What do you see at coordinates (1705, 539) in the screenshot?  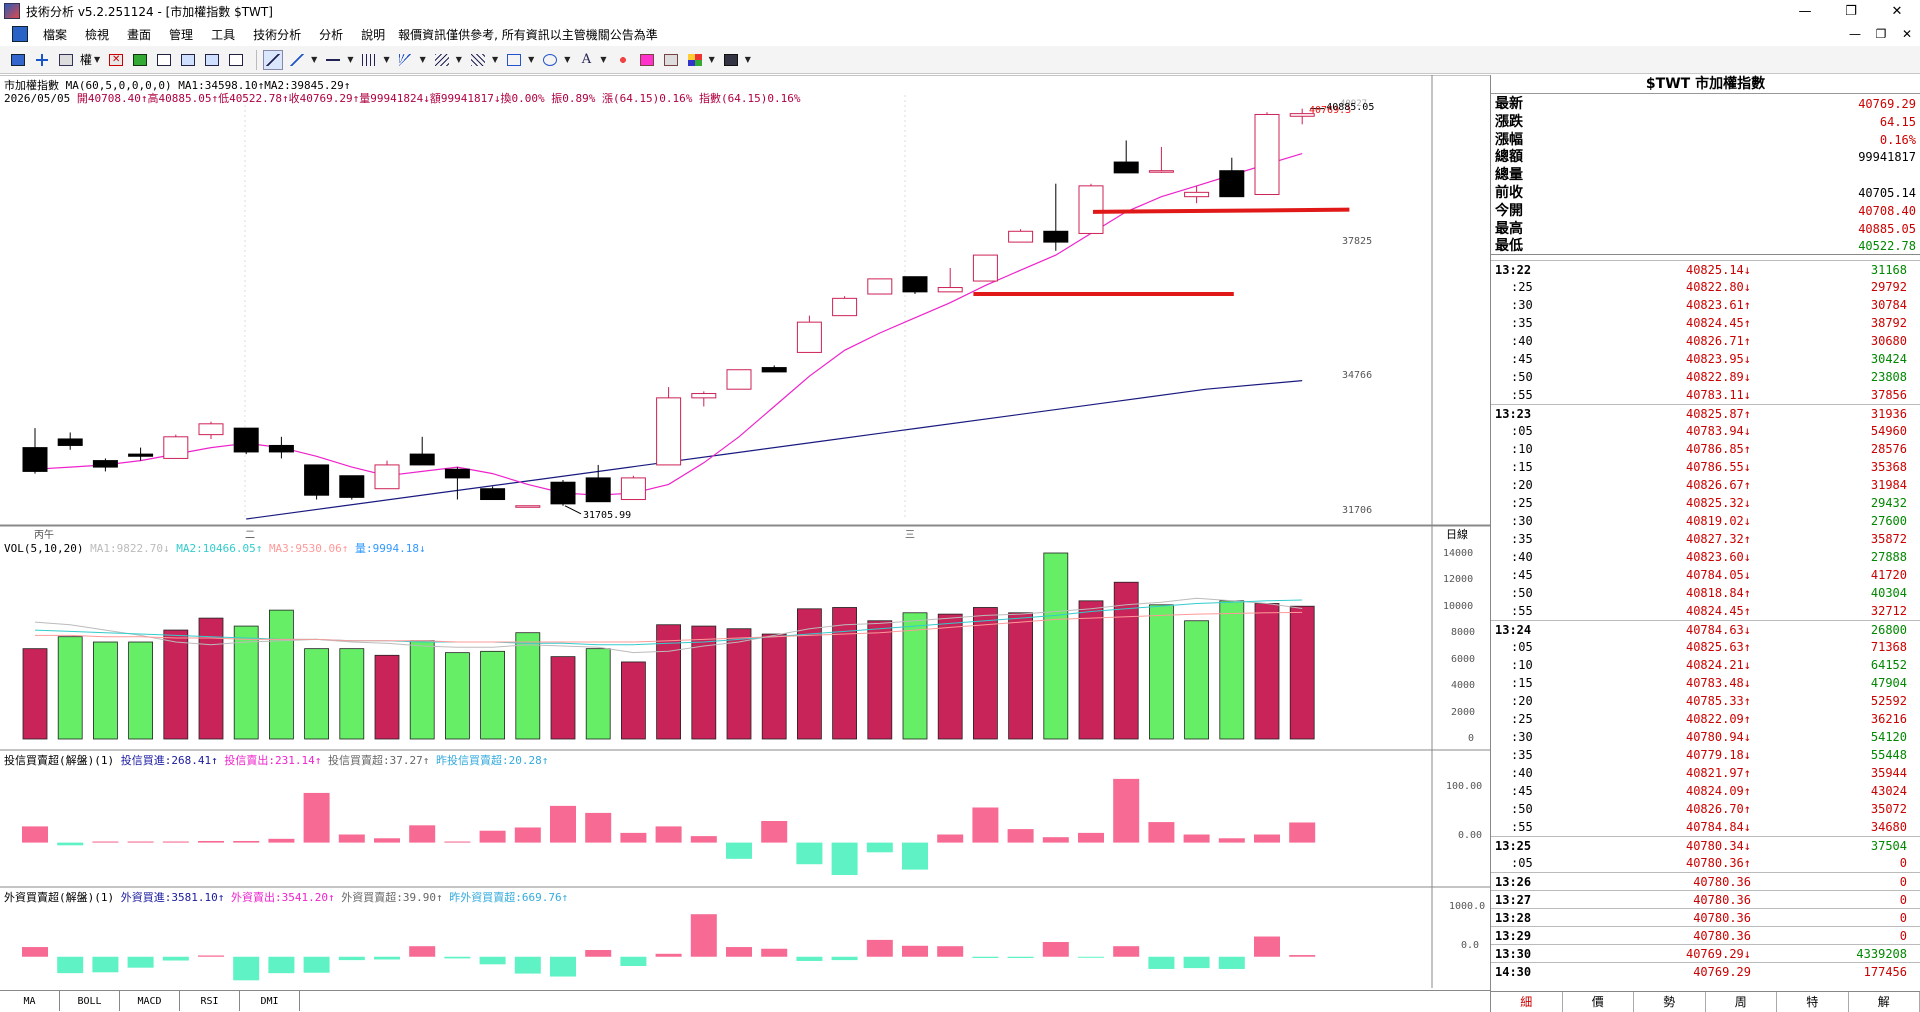 I see `tick-row: :35 40827.32↑ 35872` at bounding box center [1705, 539].